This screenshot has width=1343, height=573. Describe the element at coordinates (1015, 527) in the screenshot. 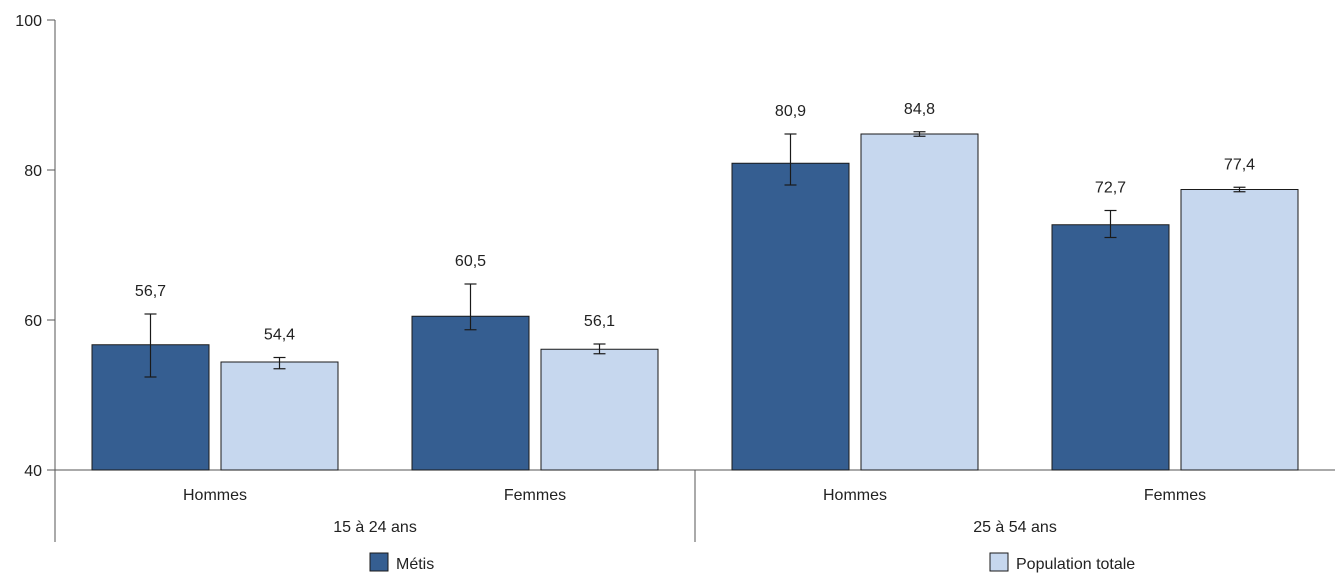

I see `group-label: 25 à 54 ans` at that location.